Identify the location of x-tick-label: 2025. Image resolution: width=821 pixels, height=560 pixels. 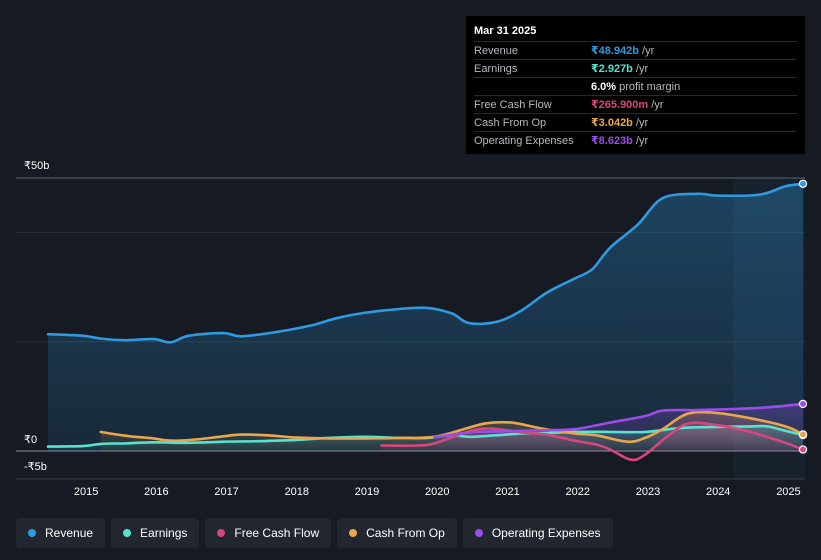
(788, 492).